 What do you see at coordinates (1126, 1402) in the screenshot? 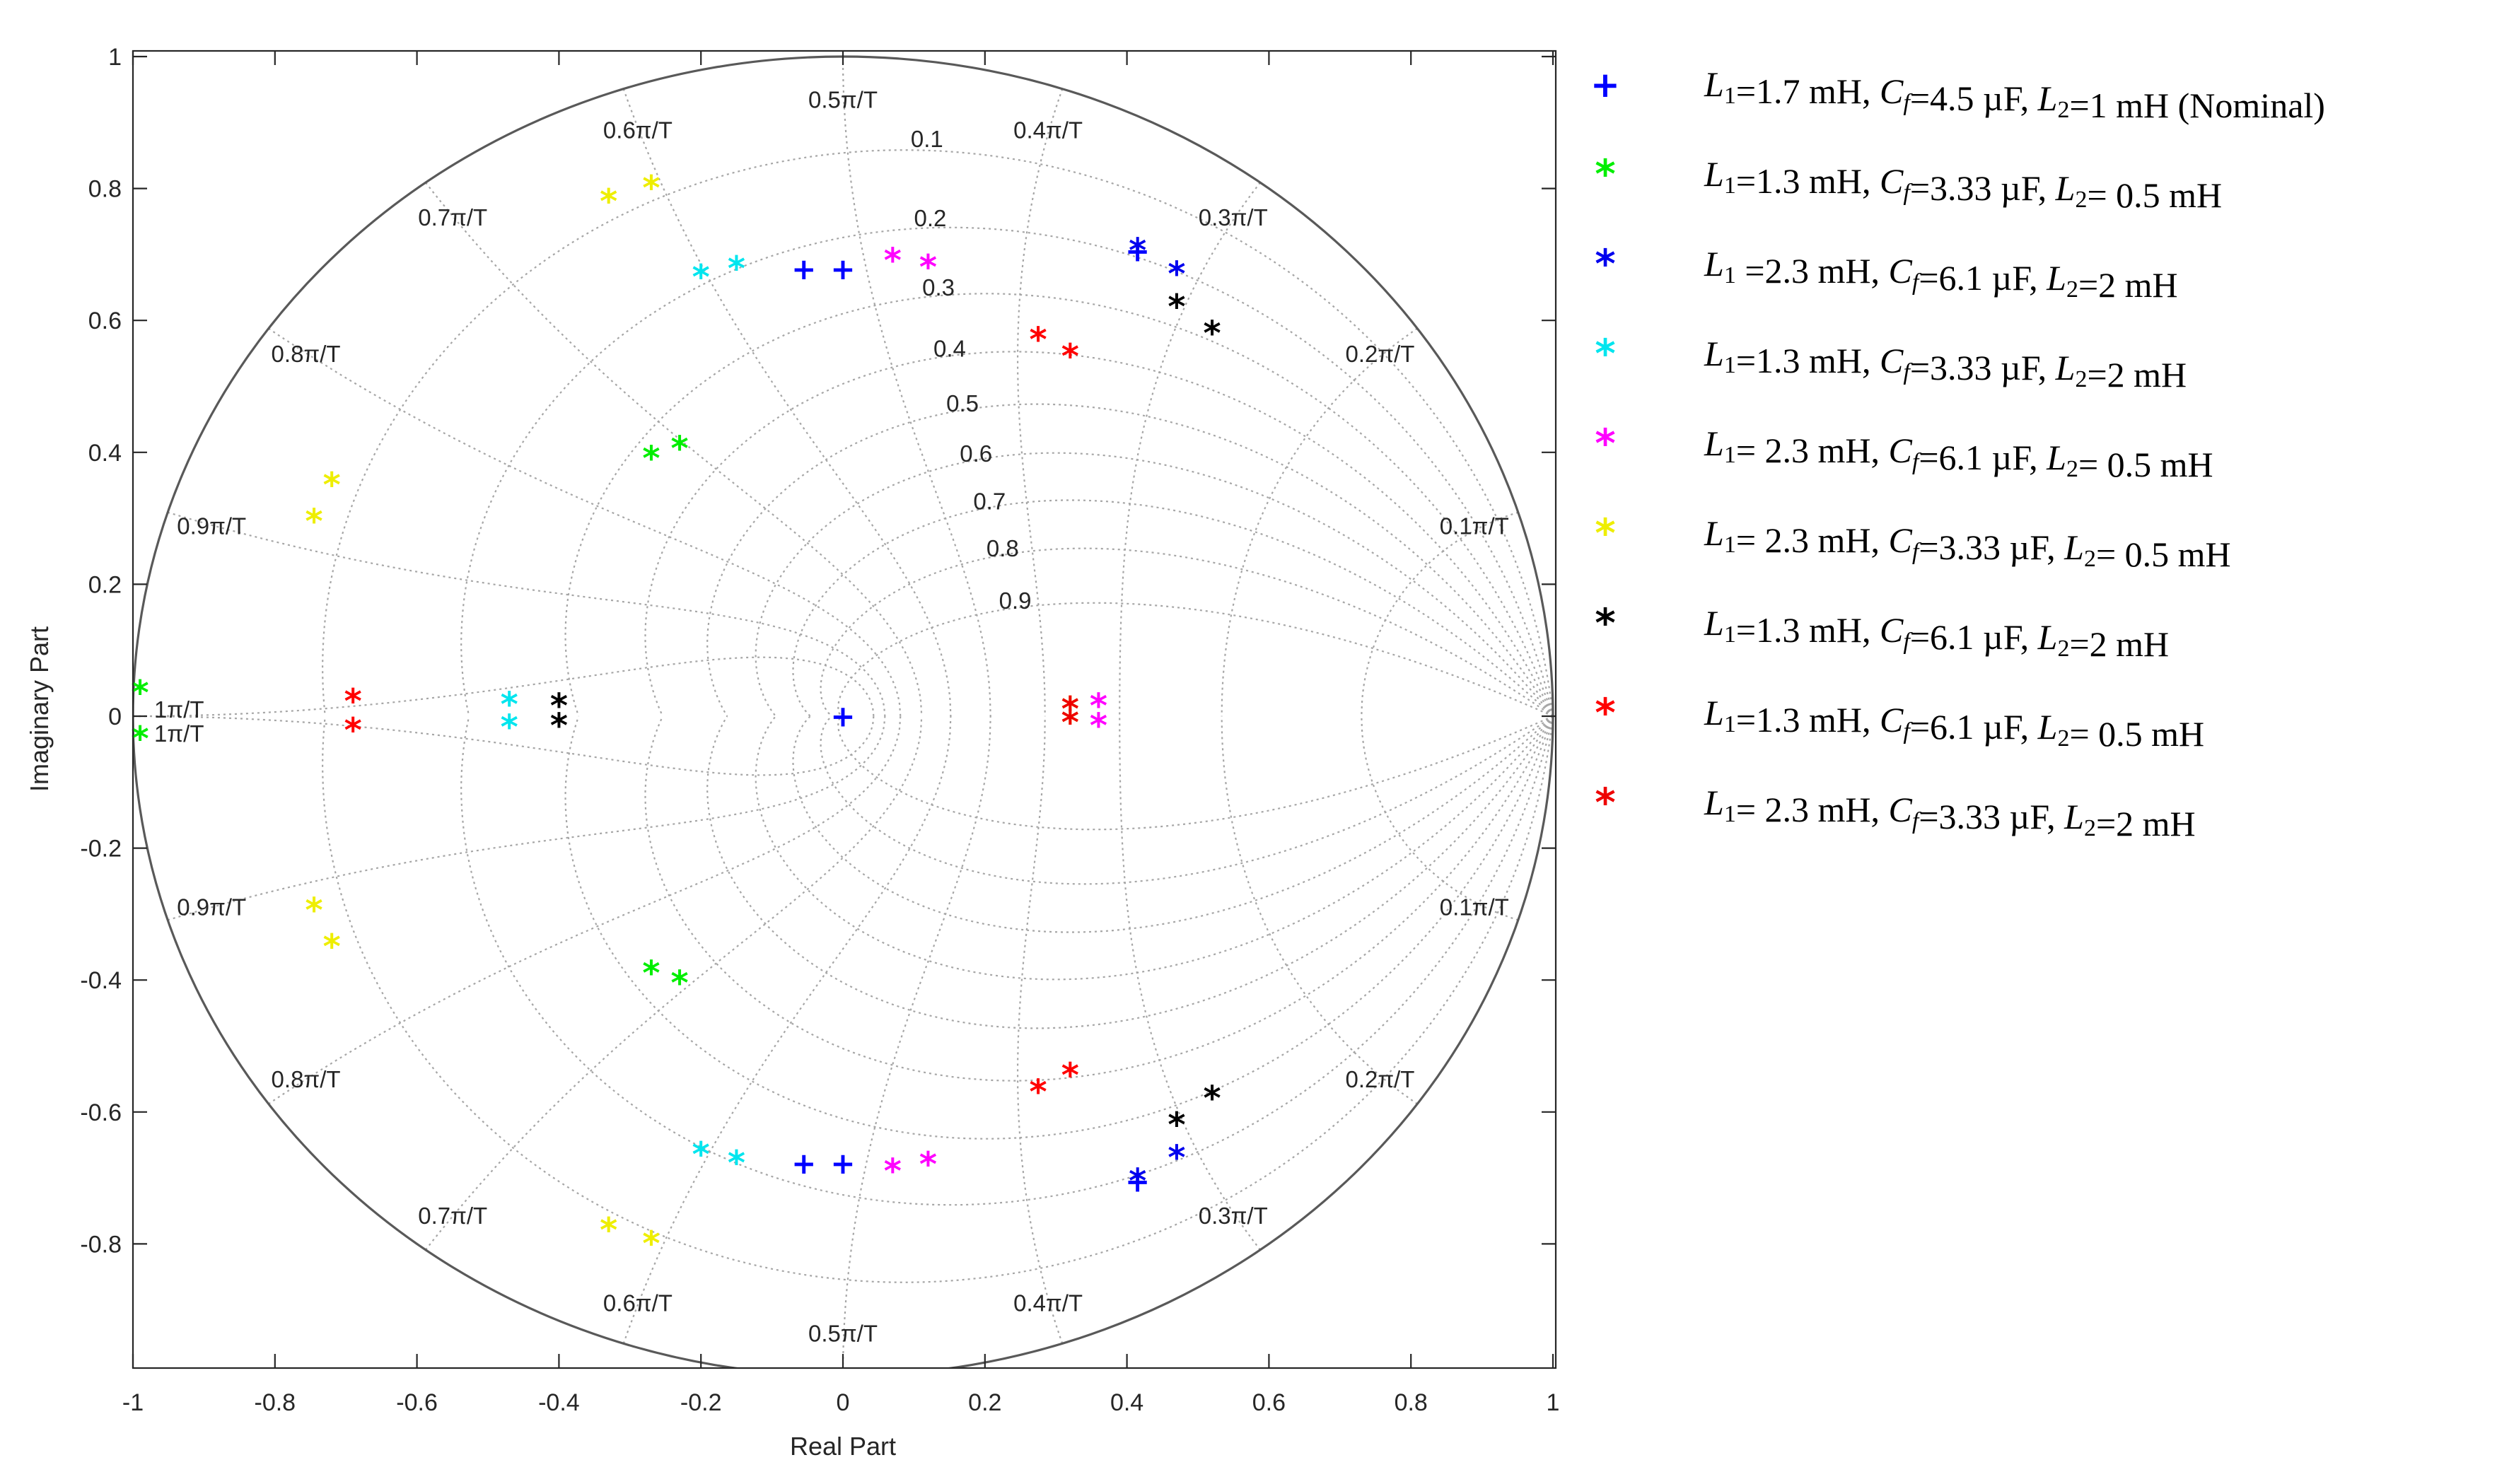
I see `x-tick-label: 0.4` at bounding box center [1126, 1402].